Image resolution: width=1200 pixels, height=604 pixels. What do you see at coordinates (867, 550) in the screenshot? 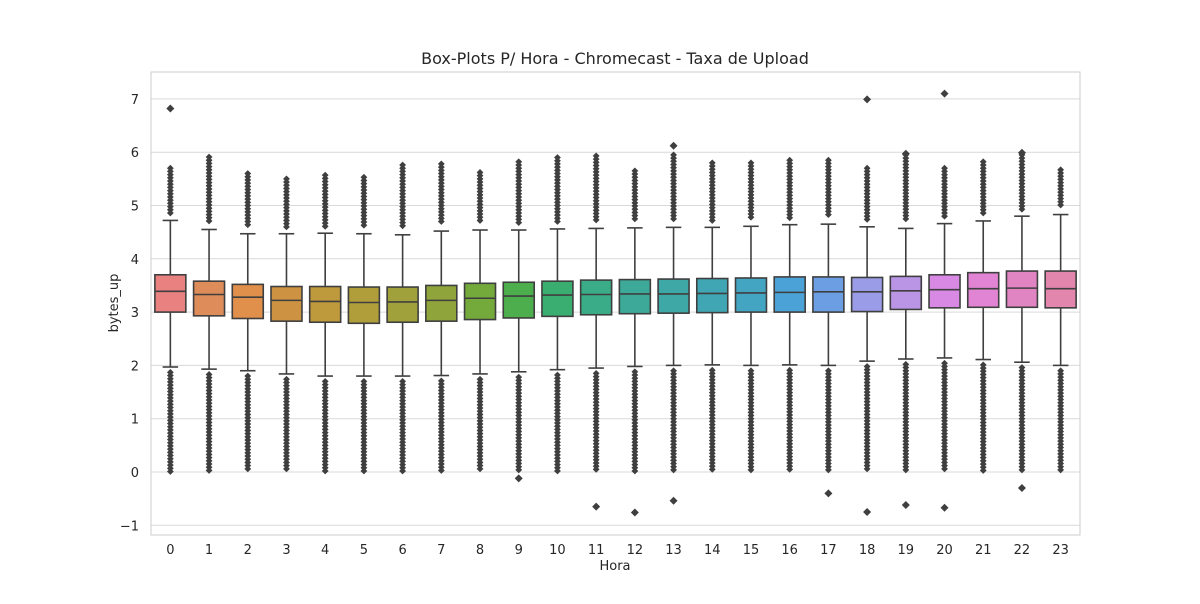
I see `x-tick-label: 18` at bounding box center [867, 550].